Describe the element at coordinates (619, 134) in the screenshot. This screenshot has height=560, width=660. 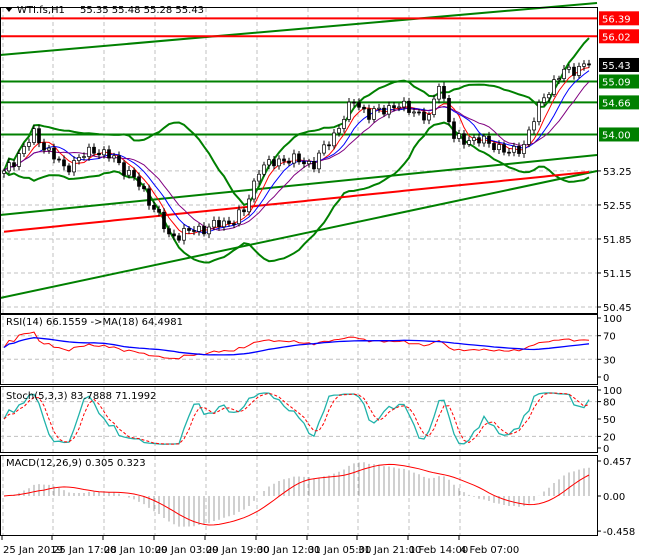
I see `level-tag` at that location.